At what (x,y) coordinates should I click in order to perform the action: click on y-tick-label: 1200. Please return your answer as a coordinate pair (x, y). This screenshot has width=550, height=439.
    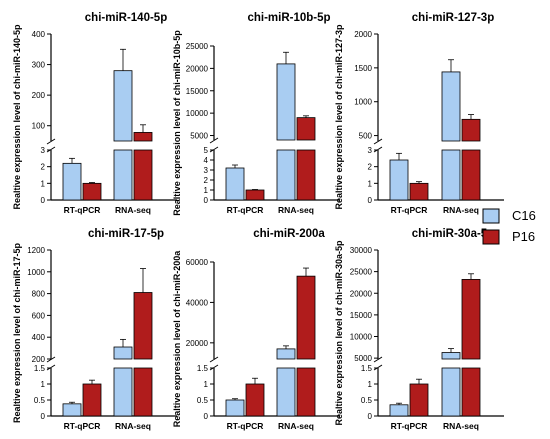
    Looking at the image, I should click on (36, 250).